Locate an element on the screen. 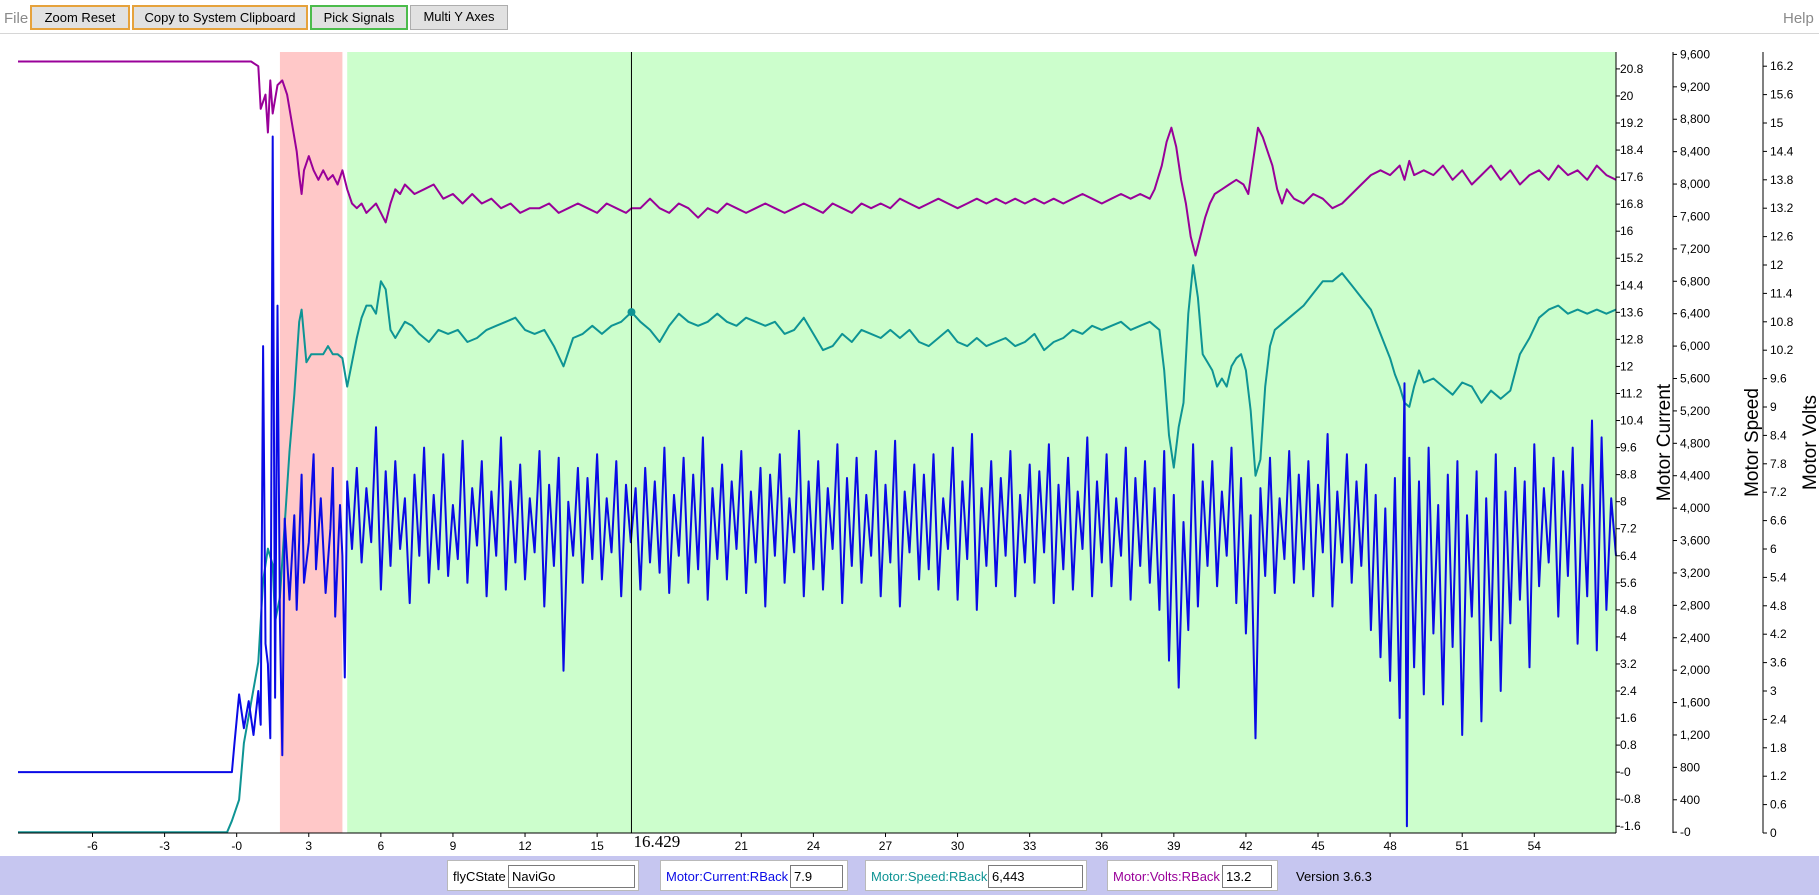 This screenshot has width=1819, height=895. x-tick-label: -3 is located at coordinates (164, 846).